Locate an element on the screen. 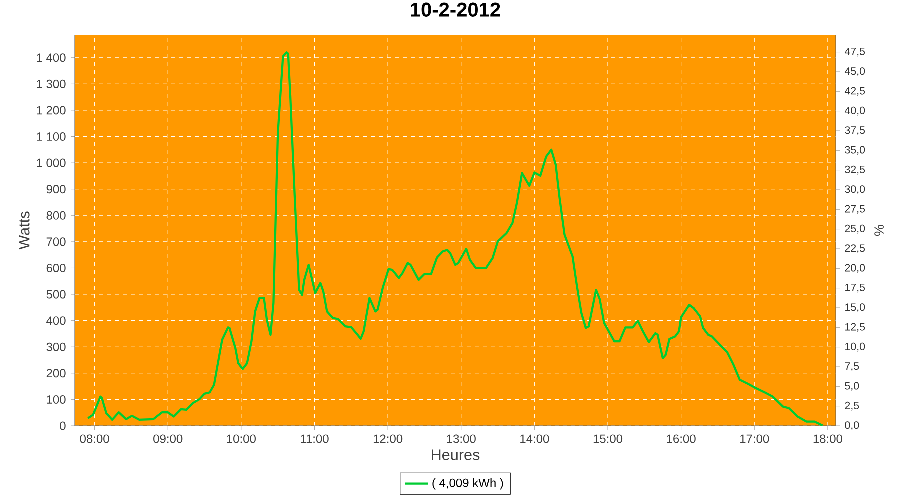 This screenshot has height=500, width=900. y-tick-label: 500 is located at coordinates (56, 294).